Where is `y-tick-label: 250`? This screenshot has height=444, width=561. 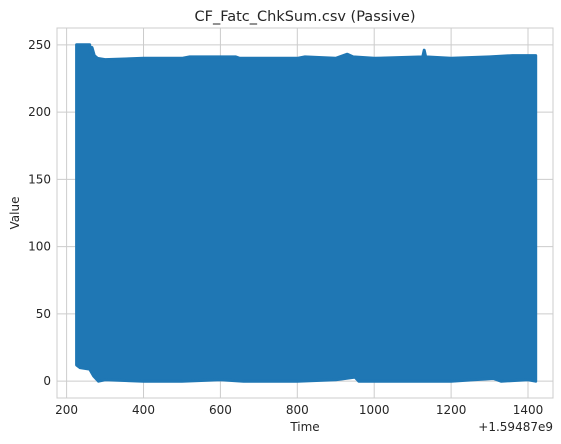 y-tick-label: 250 is located at coordinates (39, 45).